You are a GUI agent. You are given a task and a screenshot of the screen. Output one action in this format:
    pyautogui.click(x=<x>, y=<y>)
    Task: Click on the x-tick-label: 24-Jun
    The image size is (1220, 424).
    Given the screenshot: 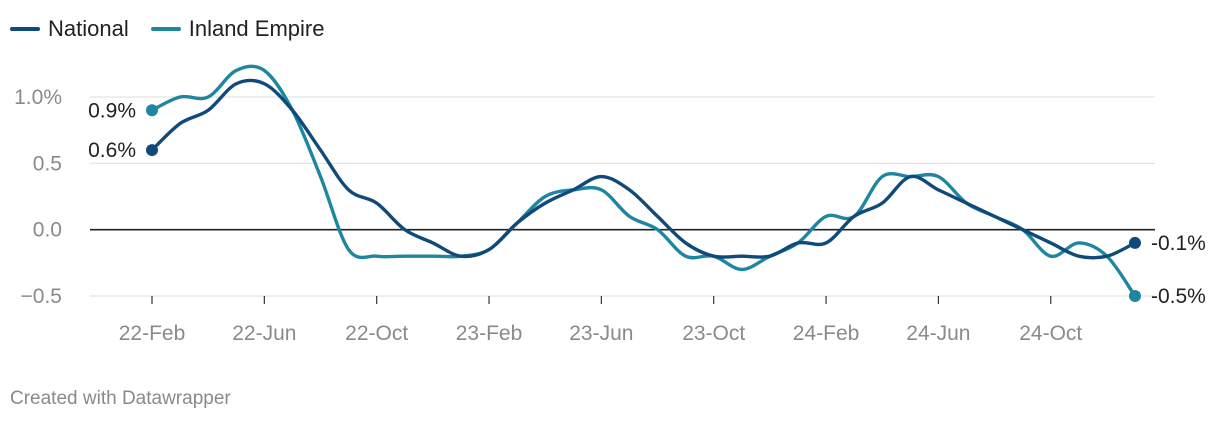 What is the action you would take?
    pyautogui.click(x=938, y=333)
    